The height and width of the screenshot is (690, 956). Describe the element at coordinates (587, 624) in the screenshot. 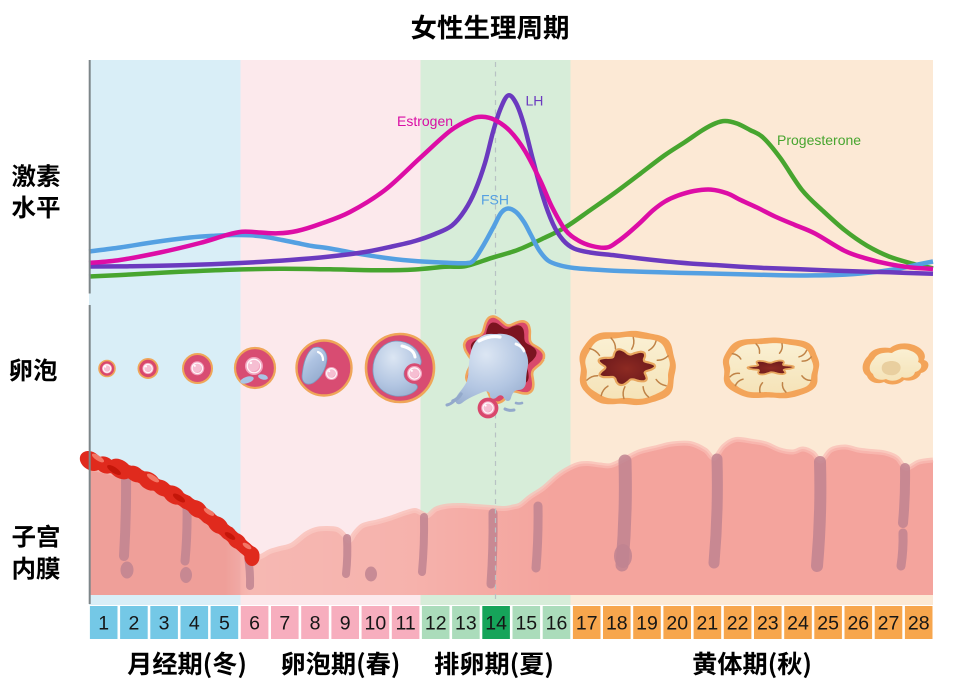

I see `svg-text: 17` at that location.